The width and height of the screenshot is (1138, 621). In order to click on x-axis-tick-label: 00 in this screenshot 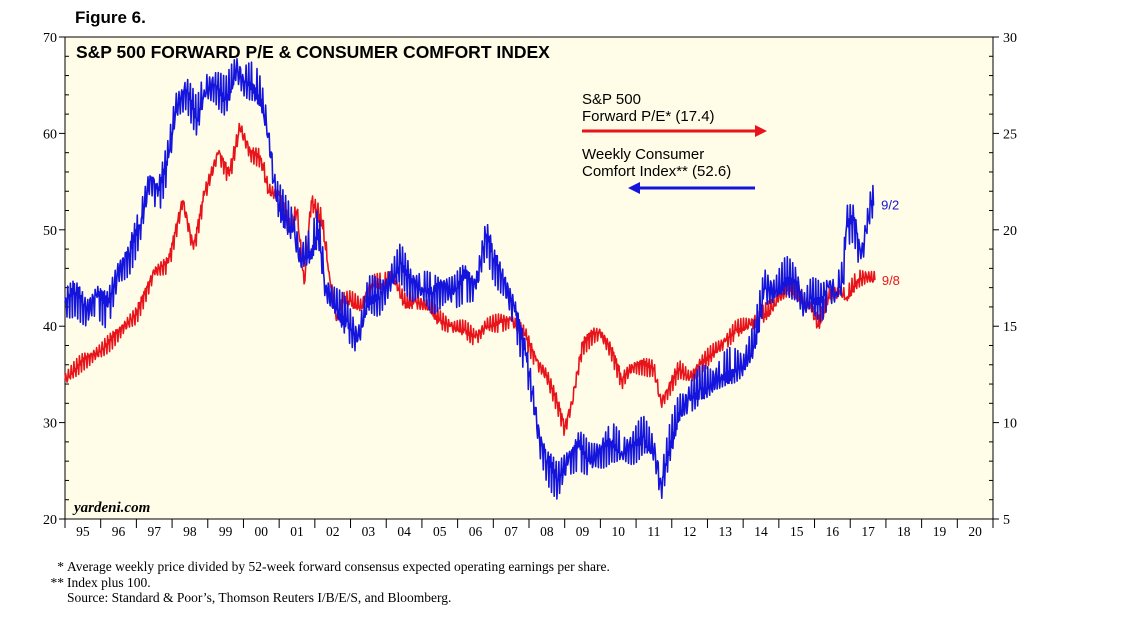, I will do `click(262, 531)`.